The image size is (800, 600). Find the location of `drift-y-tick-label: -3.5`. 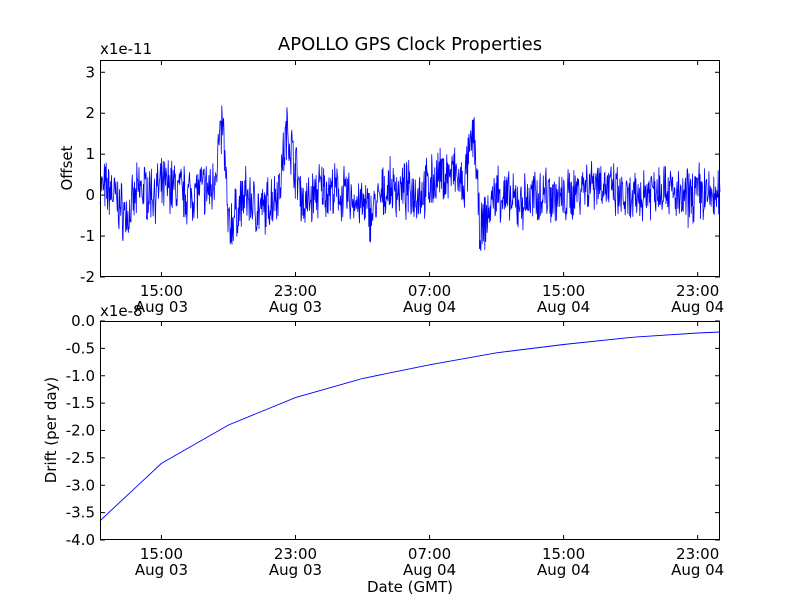

drift-y-tick-label: -3.5 is located at coordinates (80, 513).